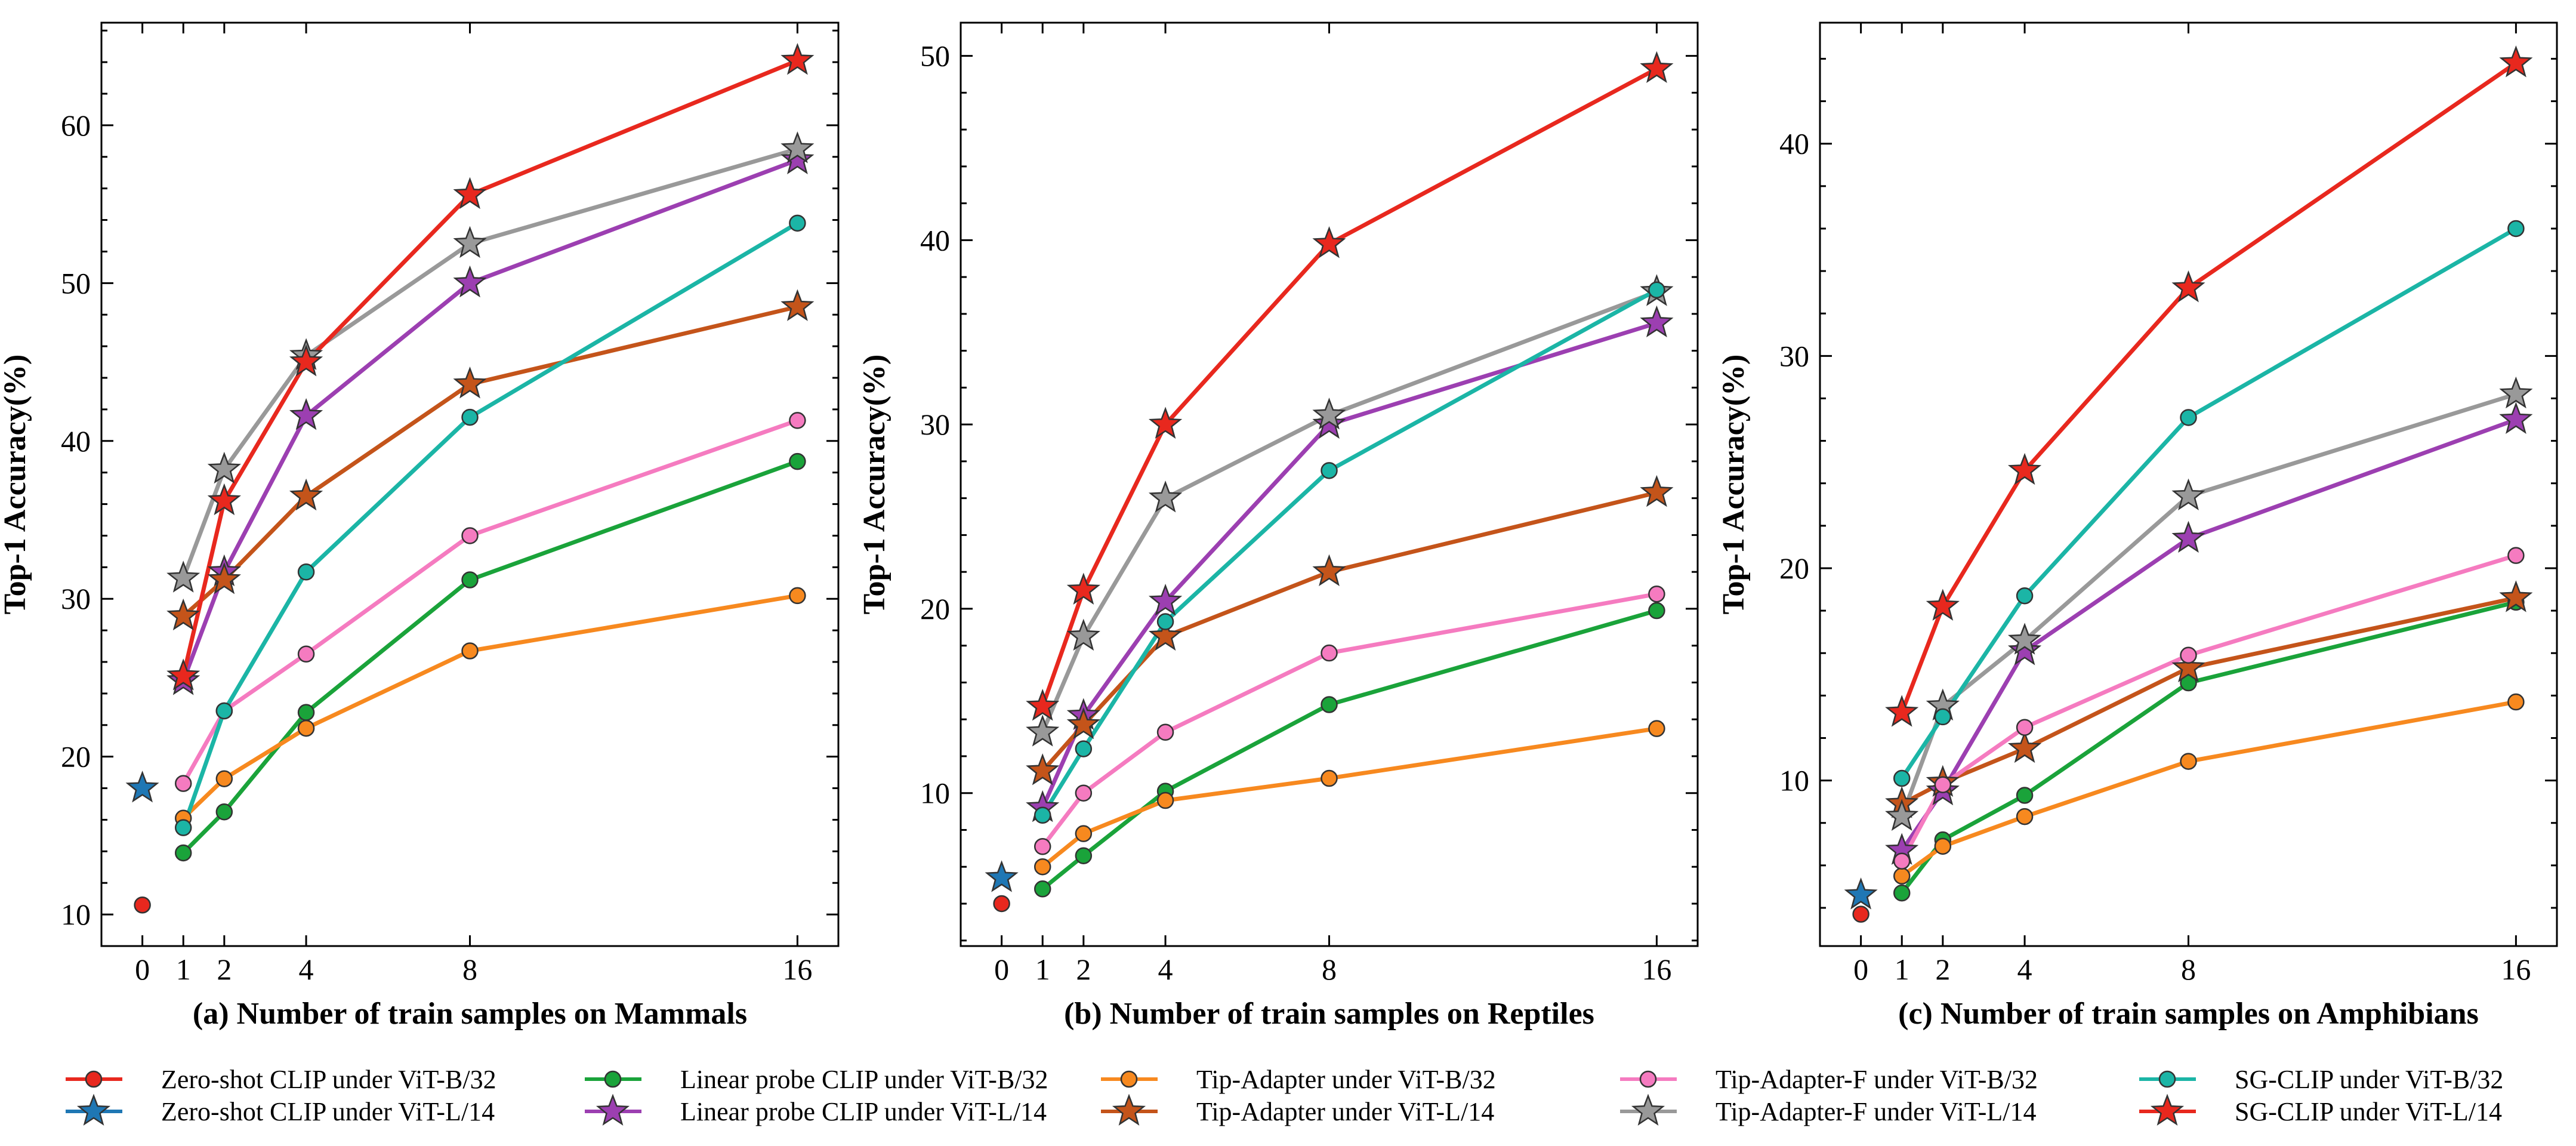 This screenshot has height=1146, width=2576. Describe the element at coordinates (142, 970) in the screenshot. I see `x-tick-label: 0` at that location.